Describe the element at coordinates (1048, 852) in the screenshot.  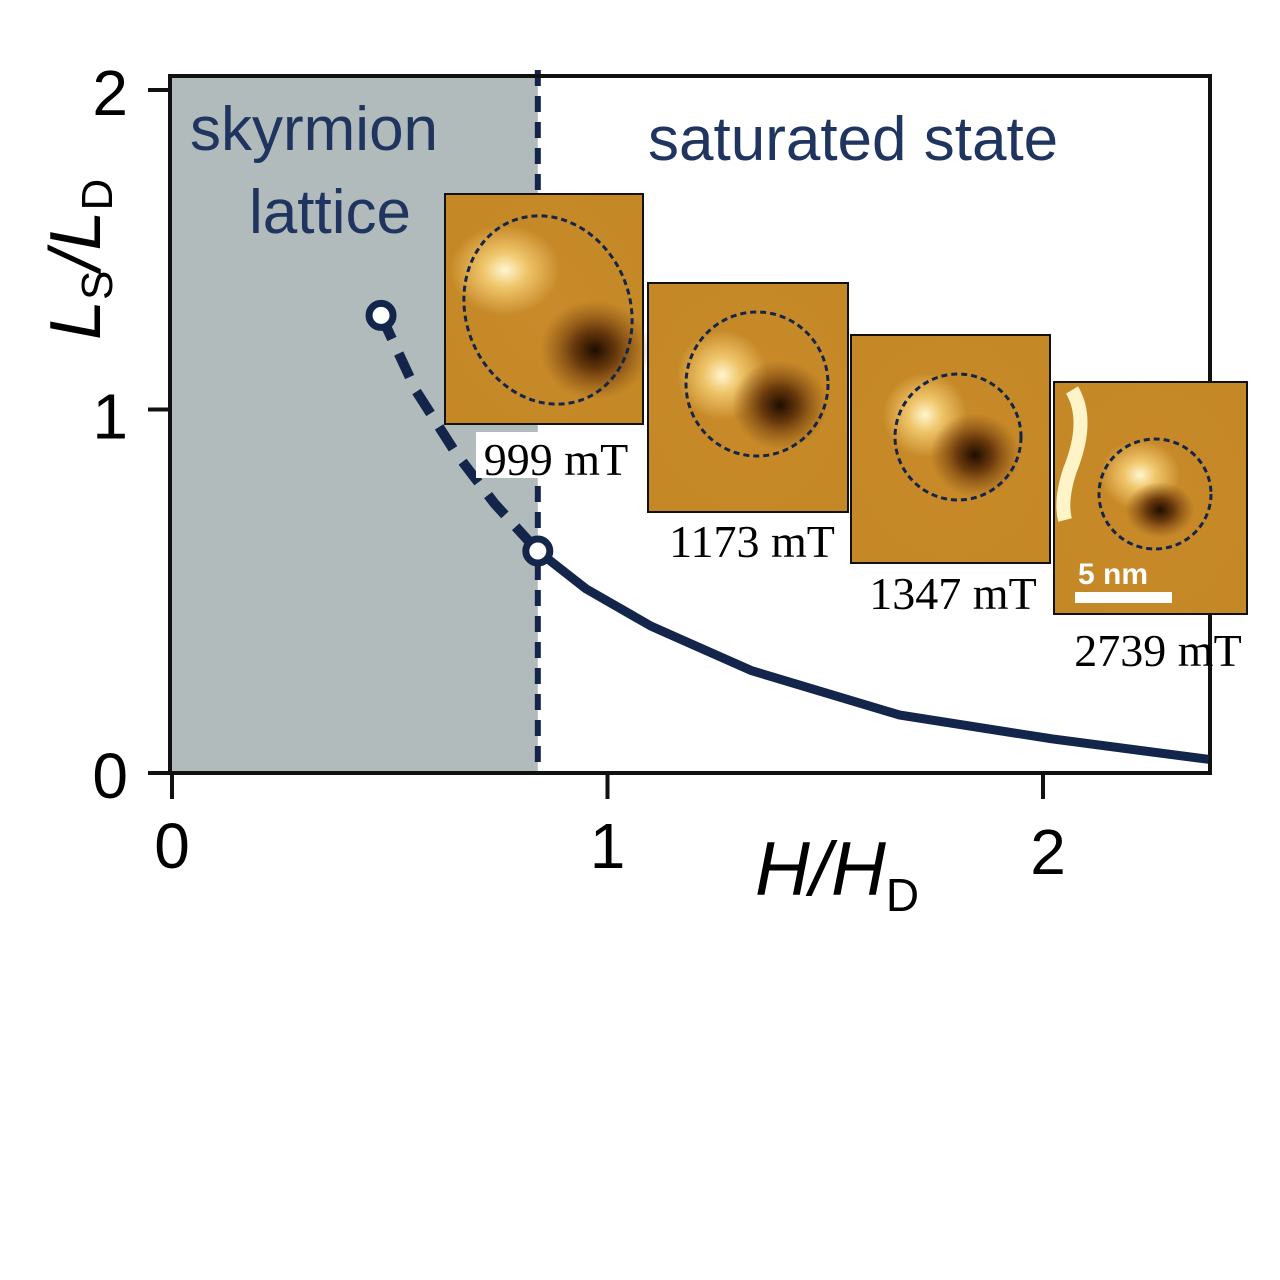
I see `x-tick-label: 2` at that location.